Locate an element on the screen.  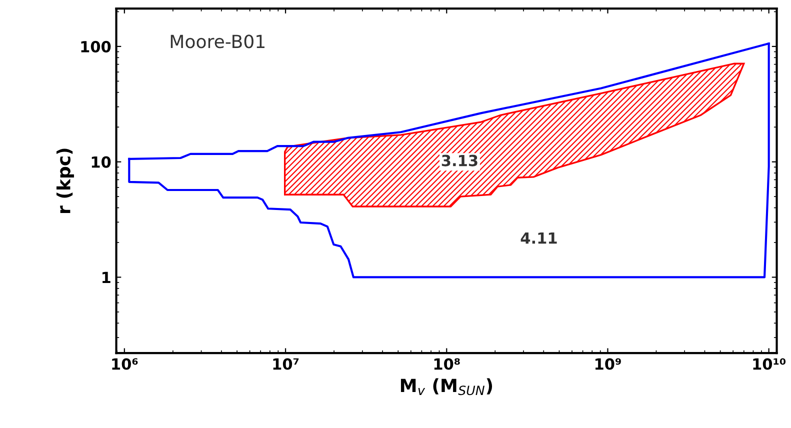
annotation: Moore-B01 is located at coordinates (217, 41).